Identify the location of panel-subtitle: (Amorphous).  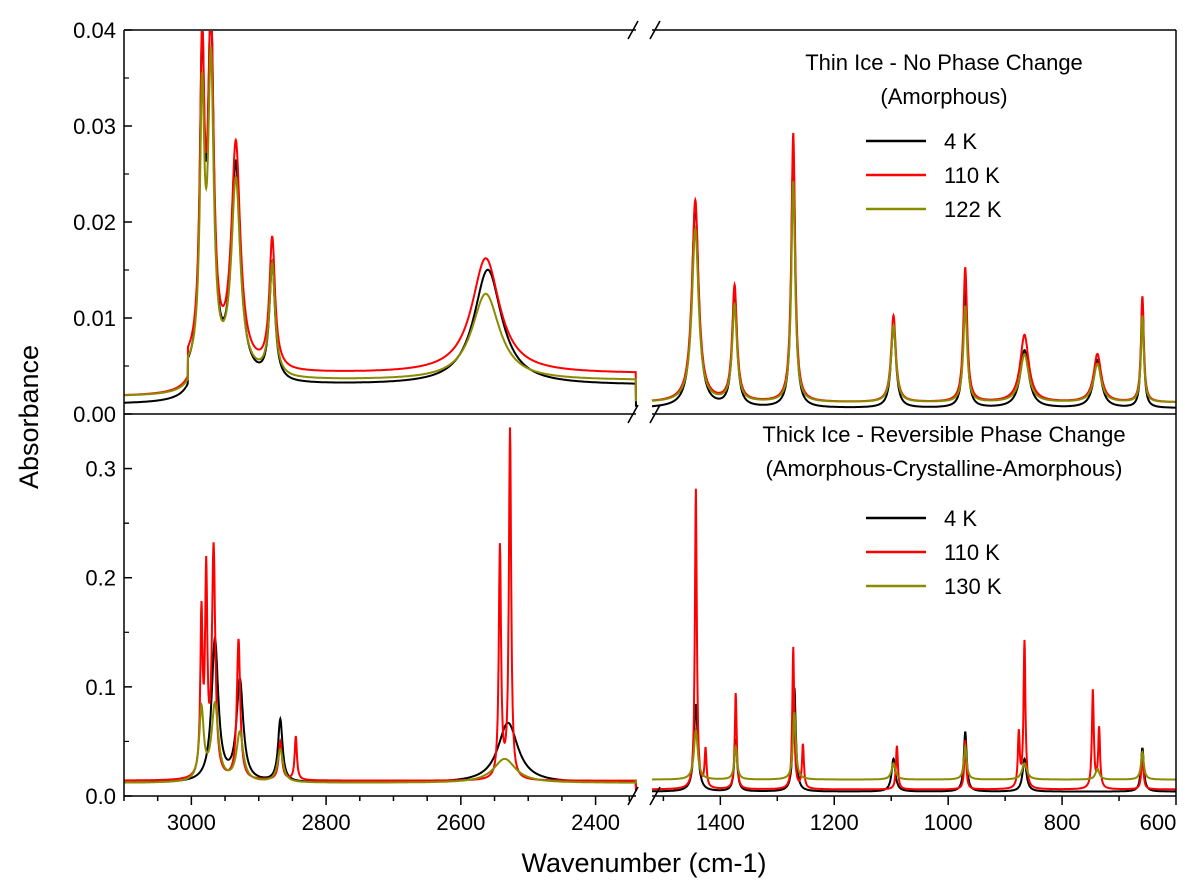
(943, 96).